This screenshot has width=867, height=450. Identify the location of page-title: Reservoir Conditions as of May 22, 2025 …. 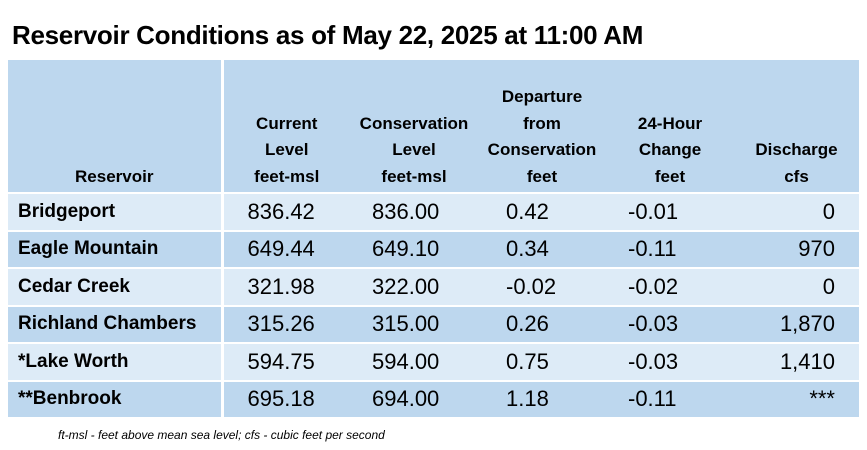
(328, 35).